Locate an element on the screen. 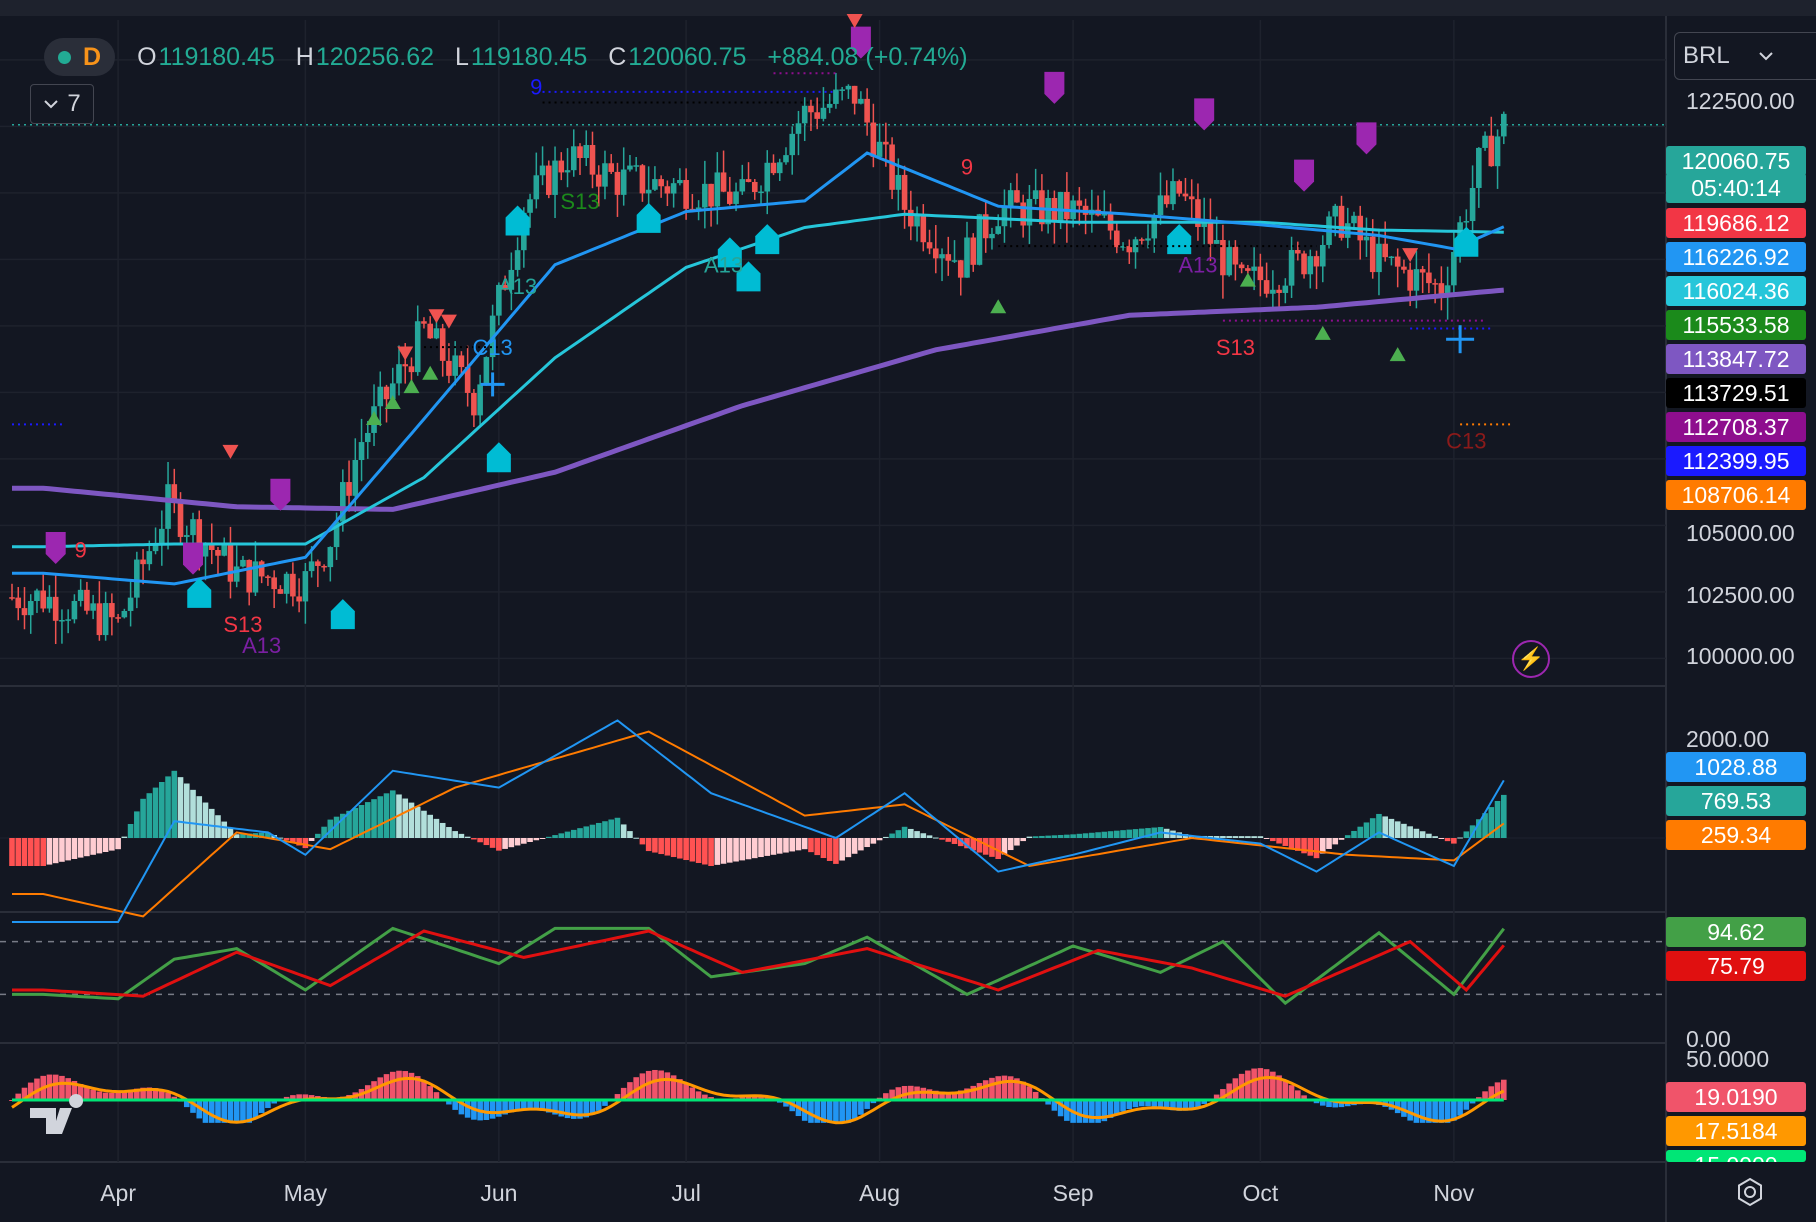 The width and height of the screenshot is (1816, 1222). price-value-tag: 115533.58 is located at coordinates (1736, 325).